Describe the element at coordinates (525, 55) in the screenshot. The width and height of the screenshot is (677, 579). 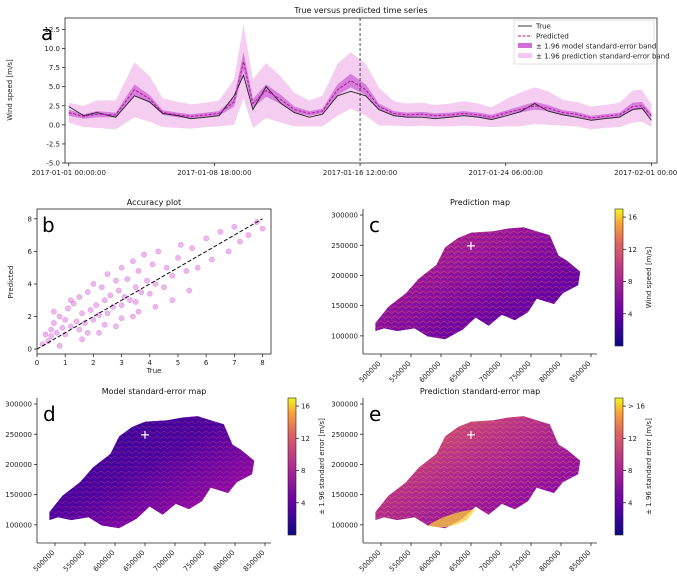
I see `legend-prediction-band-swatch` at that location.